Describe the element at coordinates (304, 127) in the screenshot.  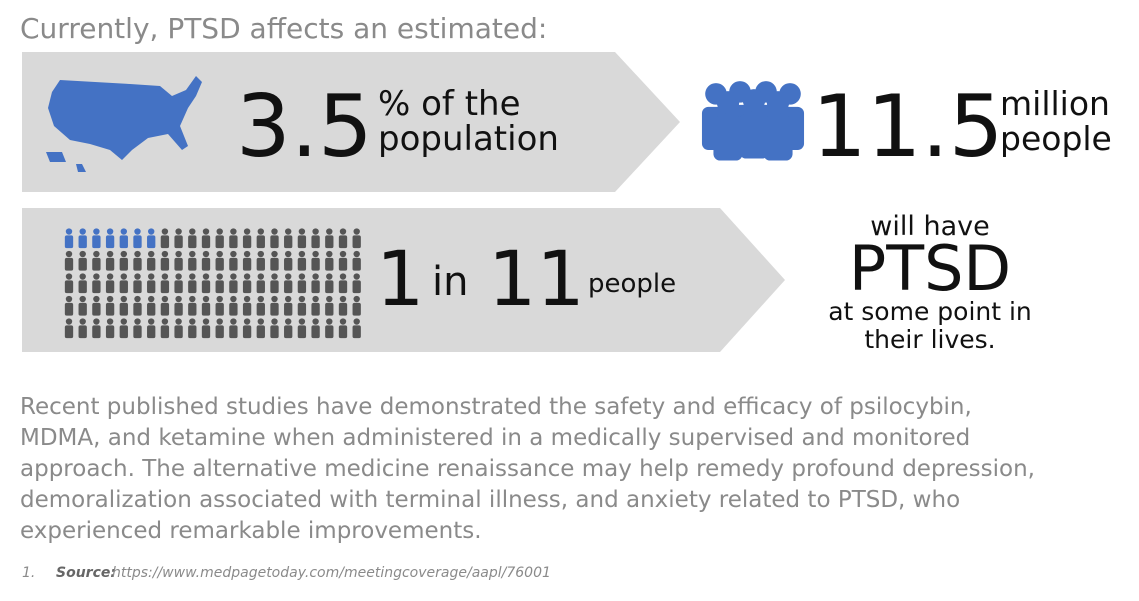
I see `stat-value: 3.5` at that location.